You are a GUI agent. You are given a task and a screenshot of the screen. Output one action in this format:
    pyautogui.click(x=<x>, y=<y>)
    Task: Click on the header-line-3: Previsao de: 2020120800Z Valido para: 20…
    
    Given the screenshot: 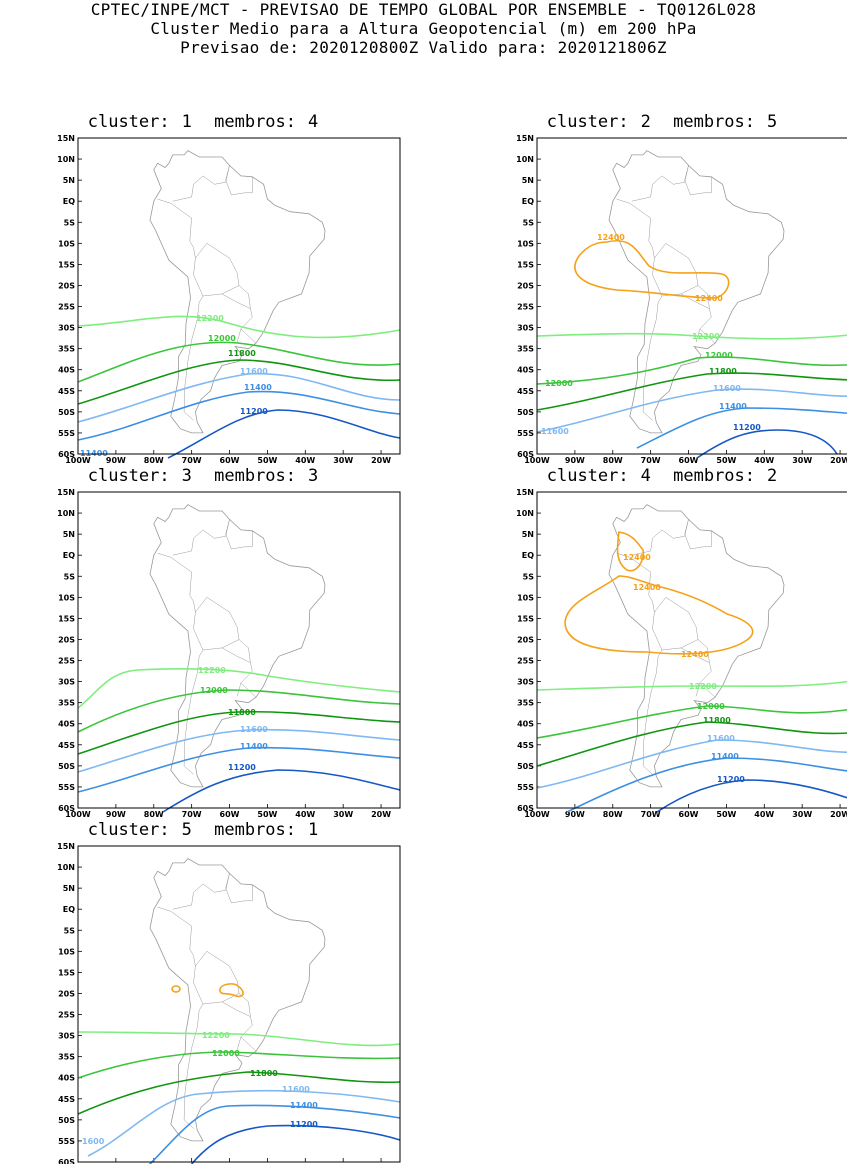 What is the action you would take?
    pyautogui.click(x=423, y=47)
    